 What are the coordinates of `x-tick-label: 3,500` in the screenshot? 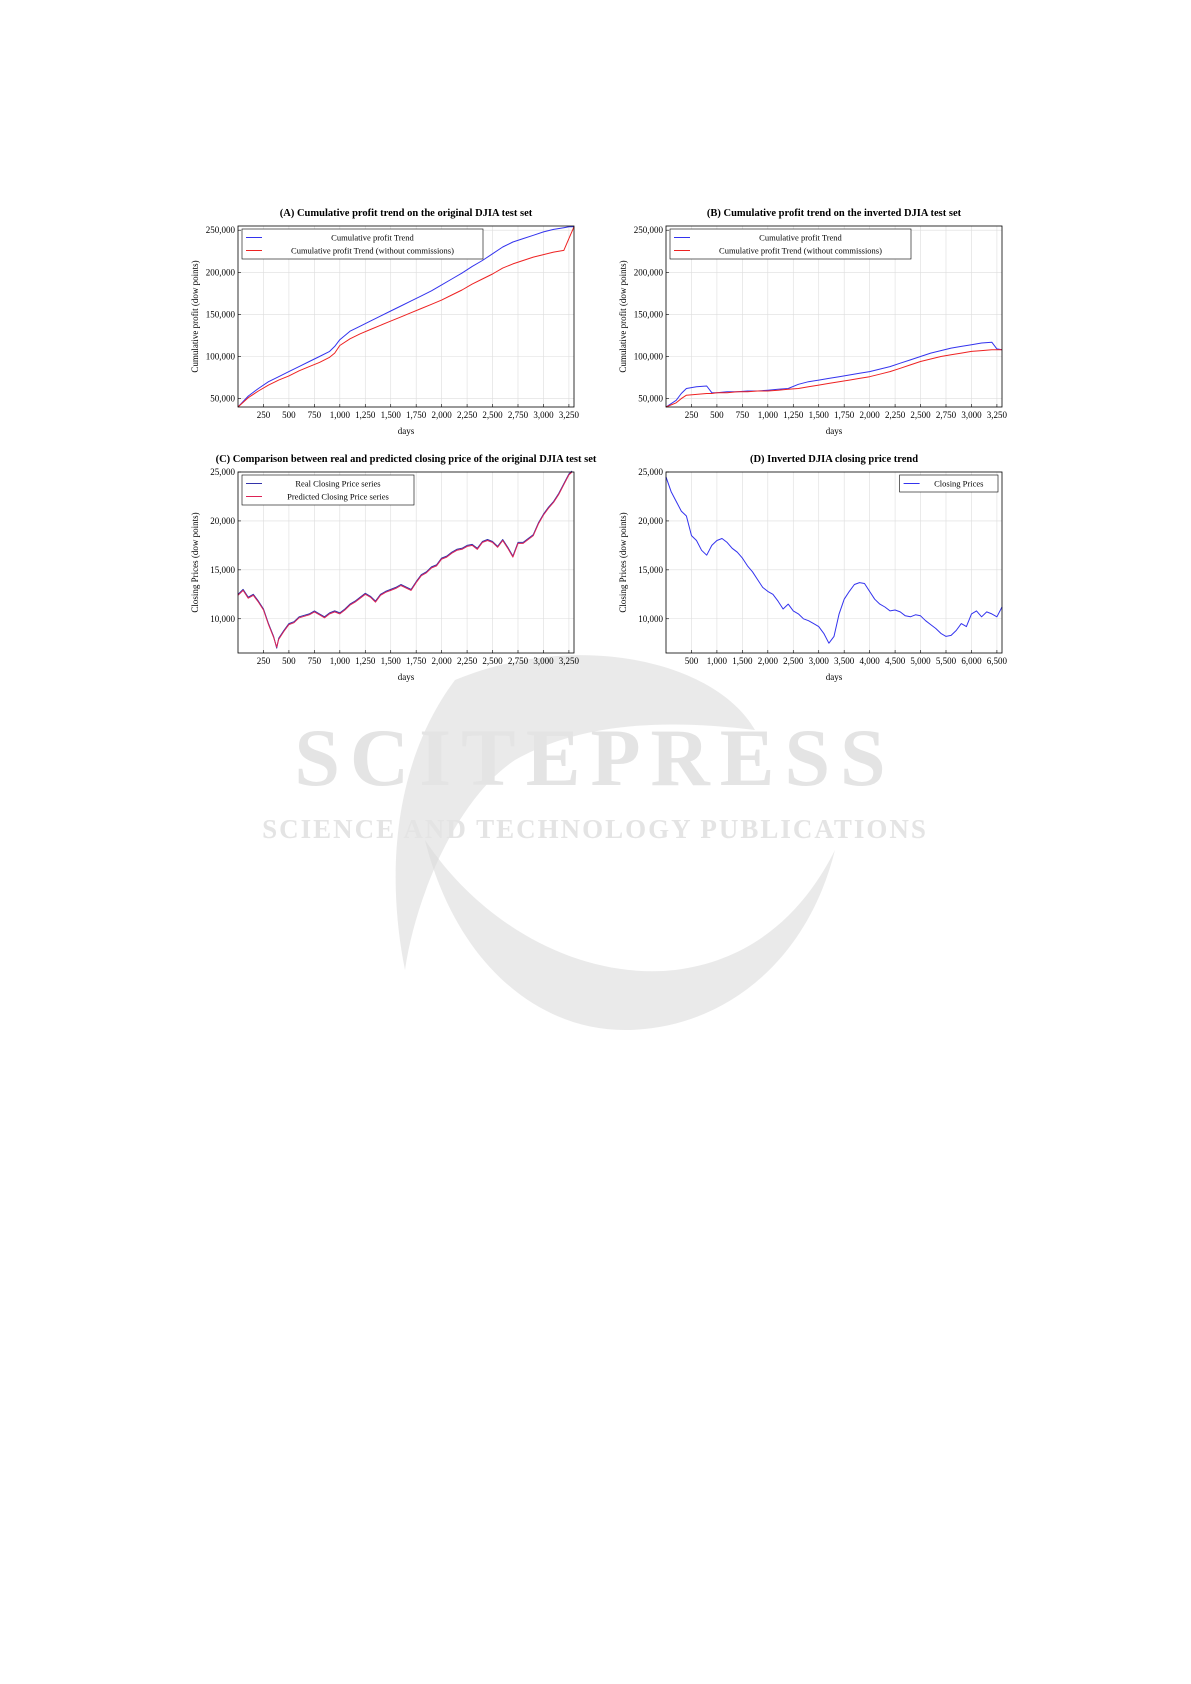 It's located at (844, 661).